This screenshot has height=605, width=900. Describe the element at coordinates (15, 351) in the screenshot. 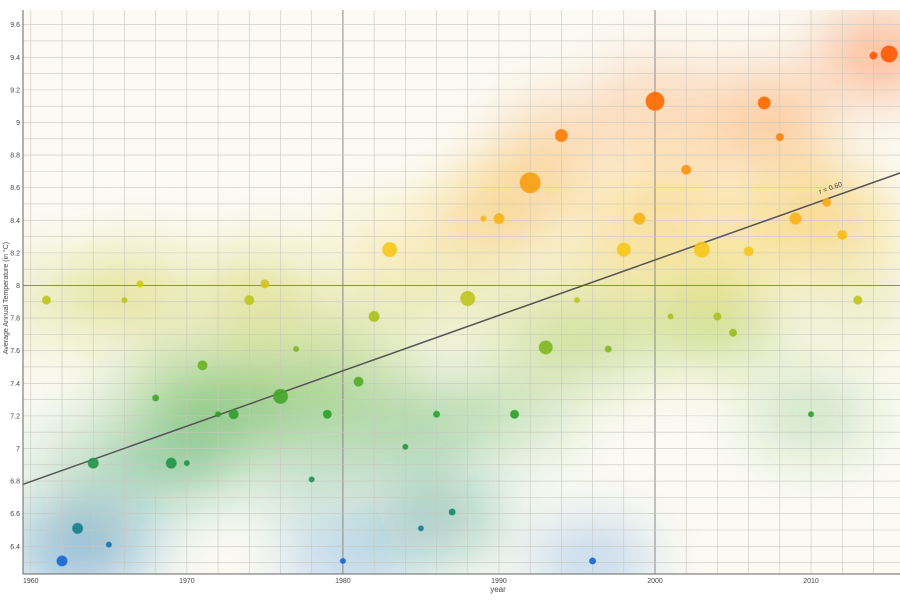

I see `y-tick-label: 7.6` at that location.